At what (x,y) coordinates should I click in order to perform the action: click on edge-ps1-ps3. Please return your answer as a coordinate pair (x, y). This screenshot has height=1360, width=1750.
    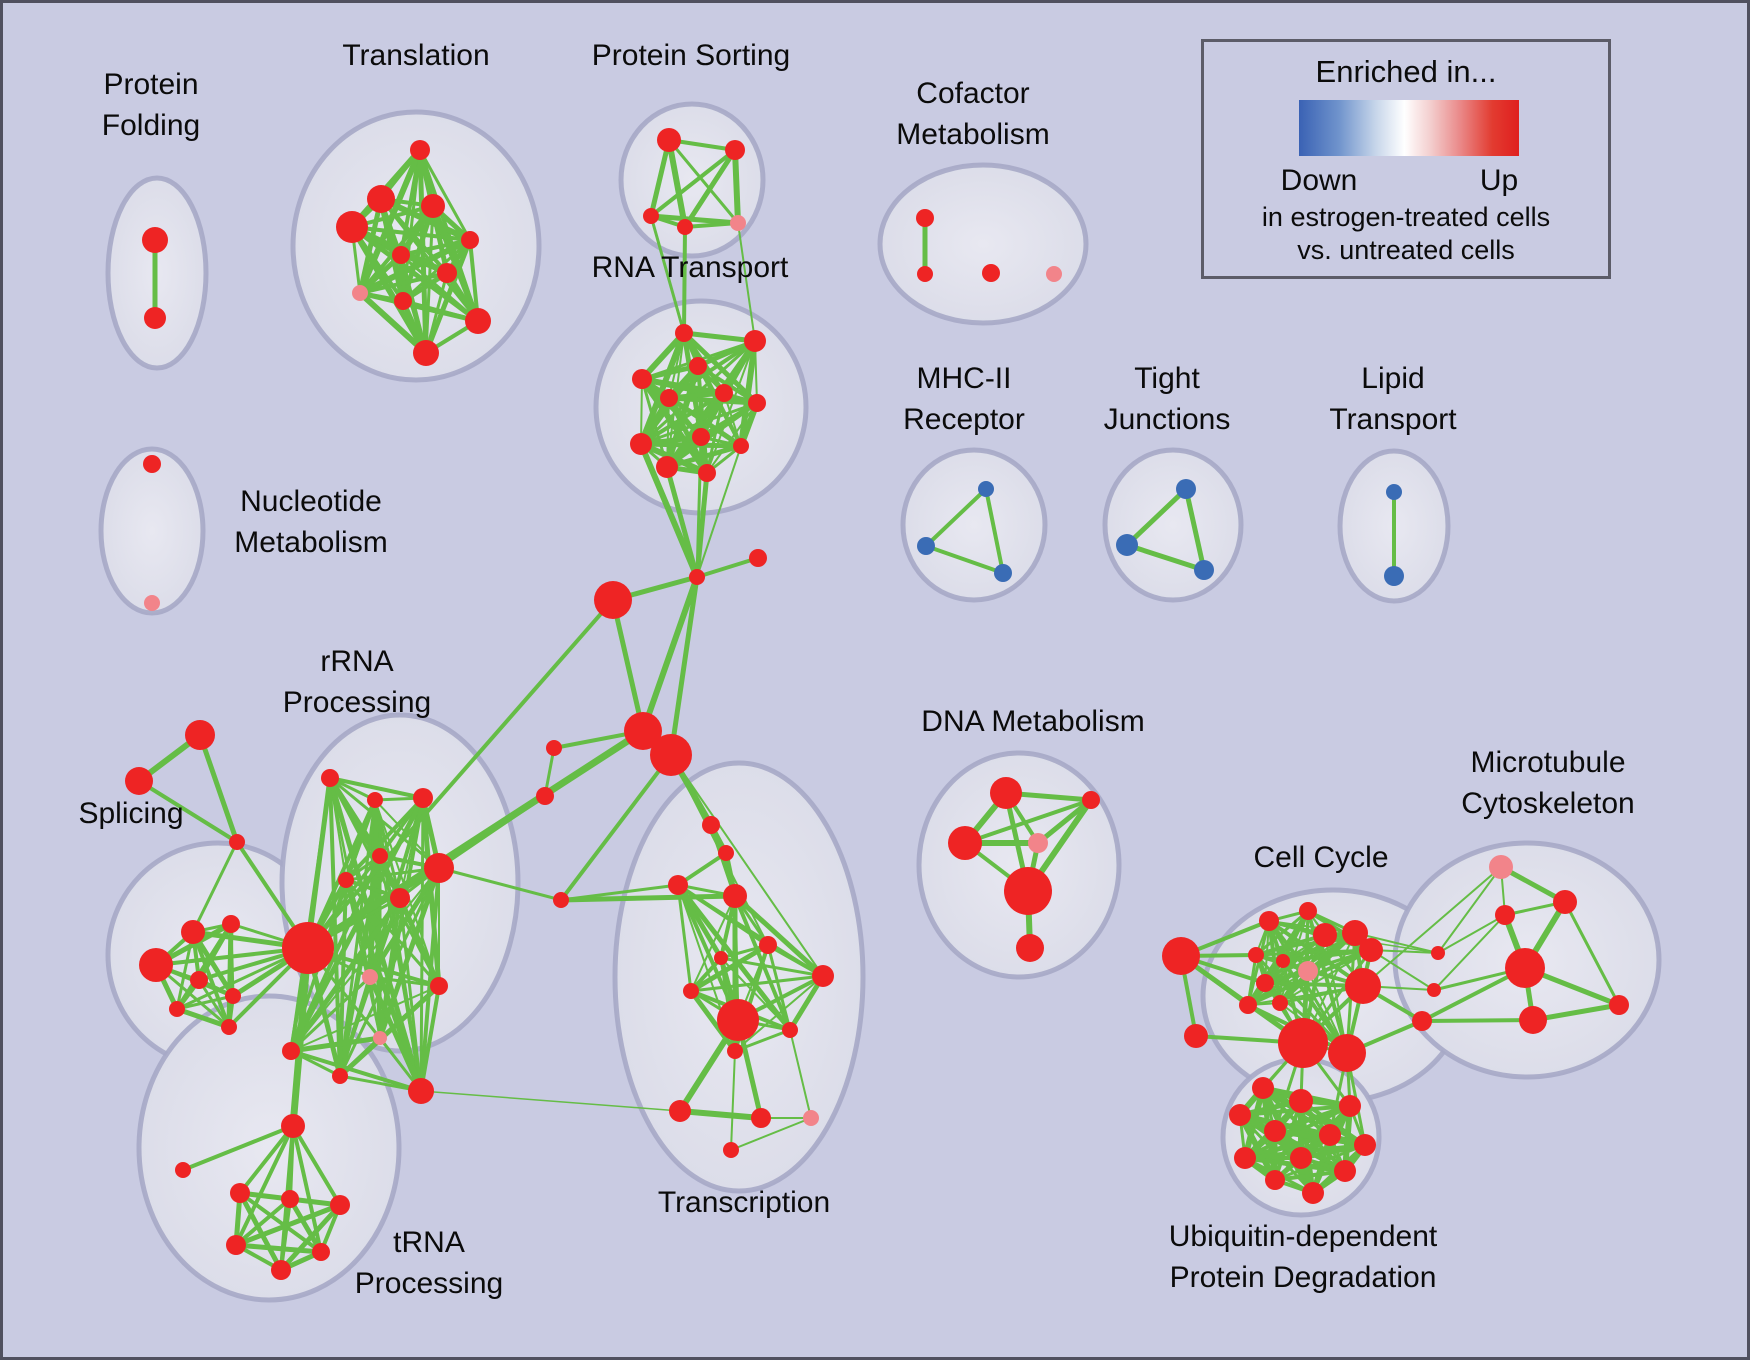
    Looking at the image, I should click on (660, 178).